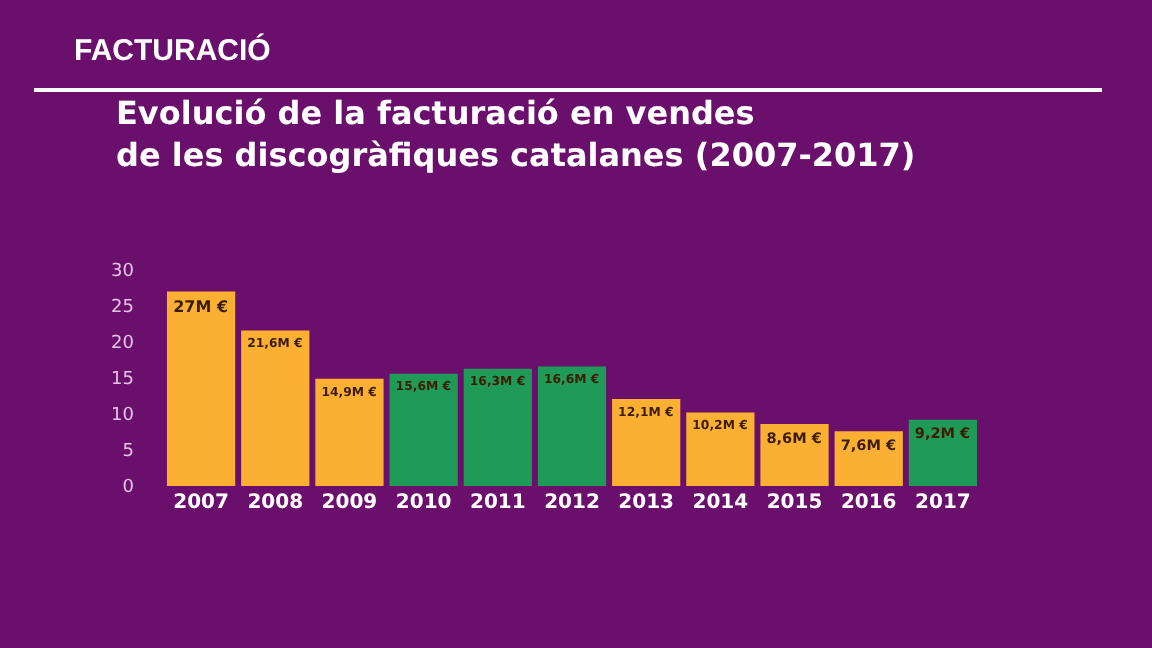 Image resolution: width=1152 pixels, height=648 pixels. Describe the element at coordinates (868, 445) in the screenshot. I see `data-label: 7,6M €` at that location.